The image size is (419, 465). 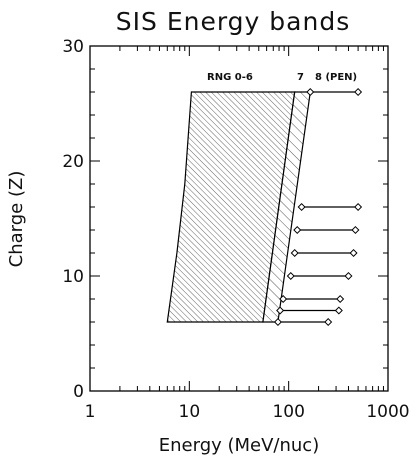 What do you see at coordinates (16, 219) in the screenshot?
I see `y-axis-label: Charge (Z)` at bounding box center [16, 219].